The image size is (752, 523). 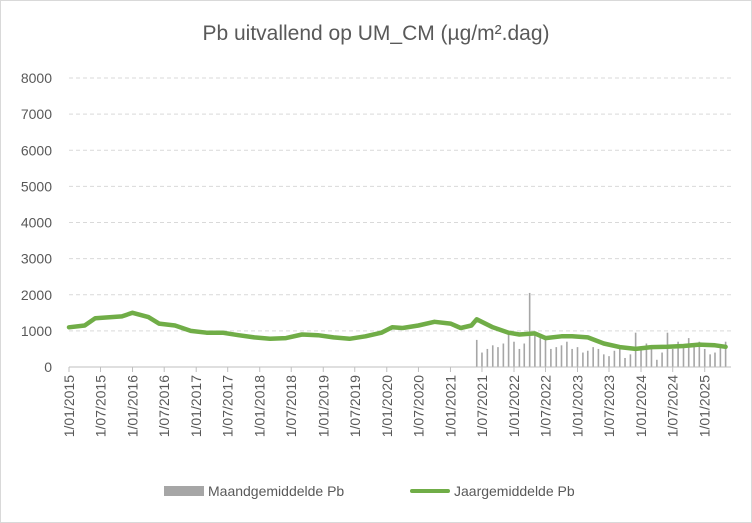 I want to click on y-tick-label: 6000, so click(x=36, y=150).